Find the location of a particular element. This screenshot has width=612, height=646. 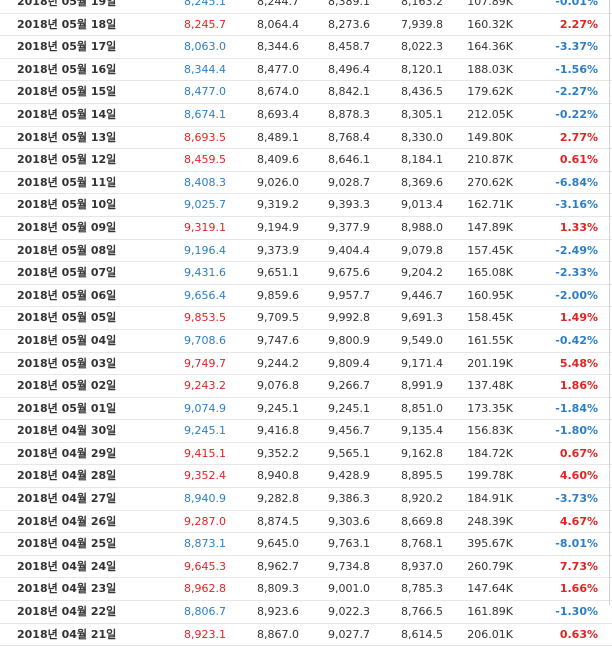

open-cell: 9,645.0 is located at coordinates (278, 544).